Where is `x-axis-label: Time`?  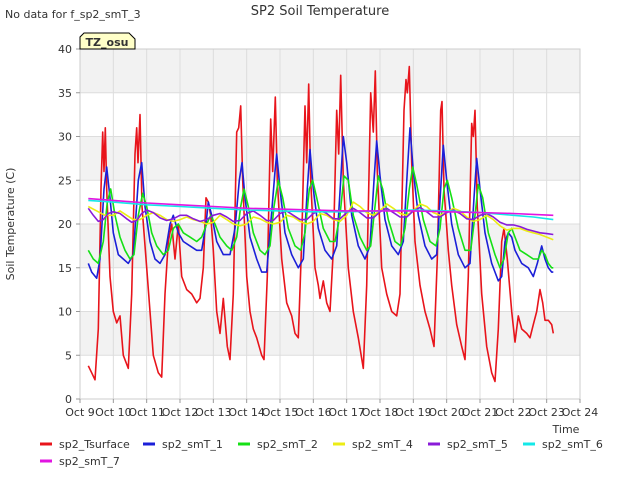 x-axis-label: Time is located at coordinates (566, 429).